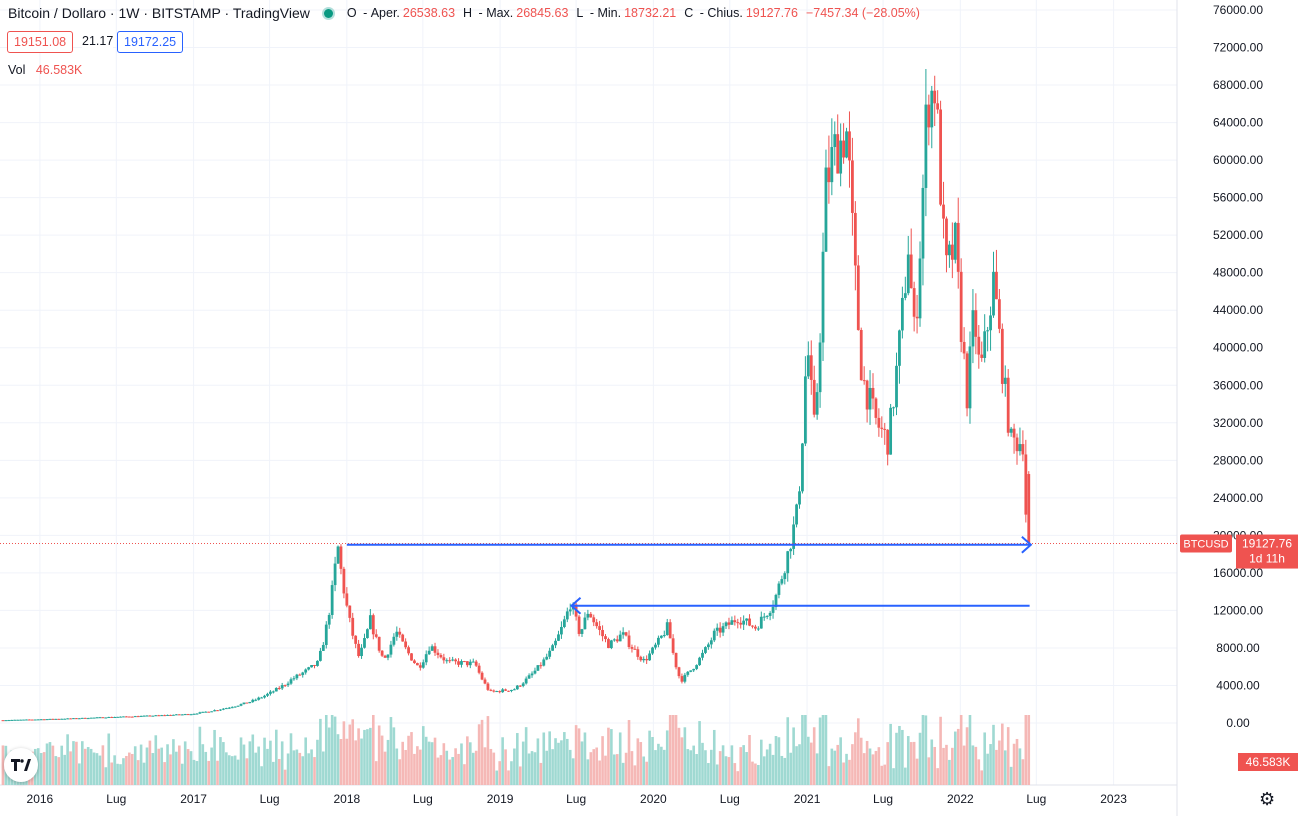 This screenshot has height=816, width=1303. I want to click on y-tick-label: 4000.00, so click(1238, 685).